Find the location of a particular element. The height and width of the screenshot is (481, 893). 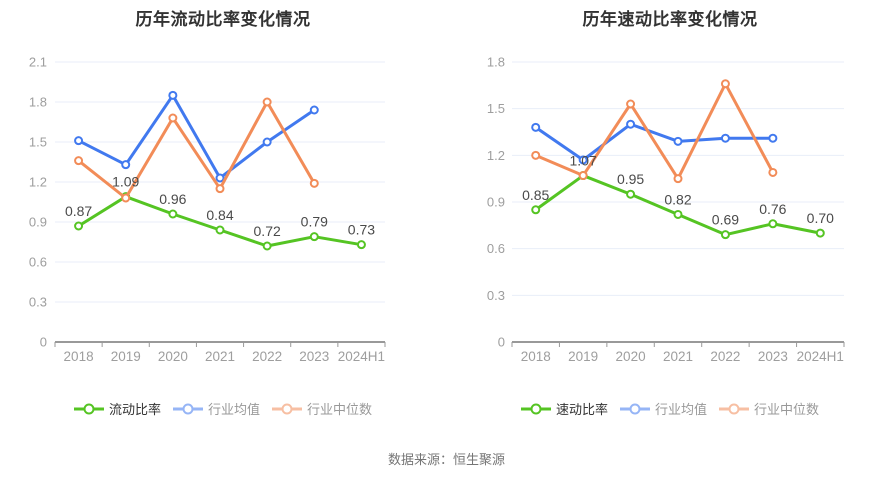

legend-item-green-series: 流动比率 is located at coordinates (117, 408).